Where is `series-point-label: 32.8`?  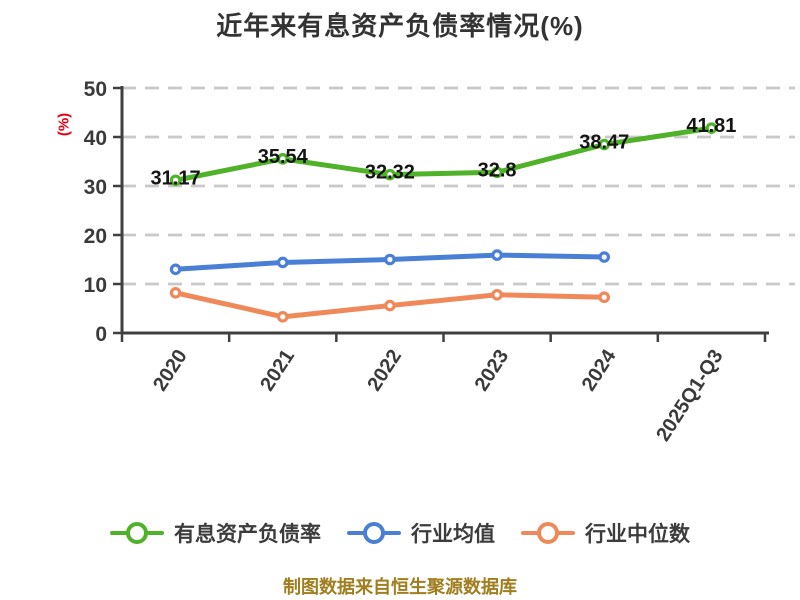 series-point-label: 32.8 is located at coordinates (497, 170).